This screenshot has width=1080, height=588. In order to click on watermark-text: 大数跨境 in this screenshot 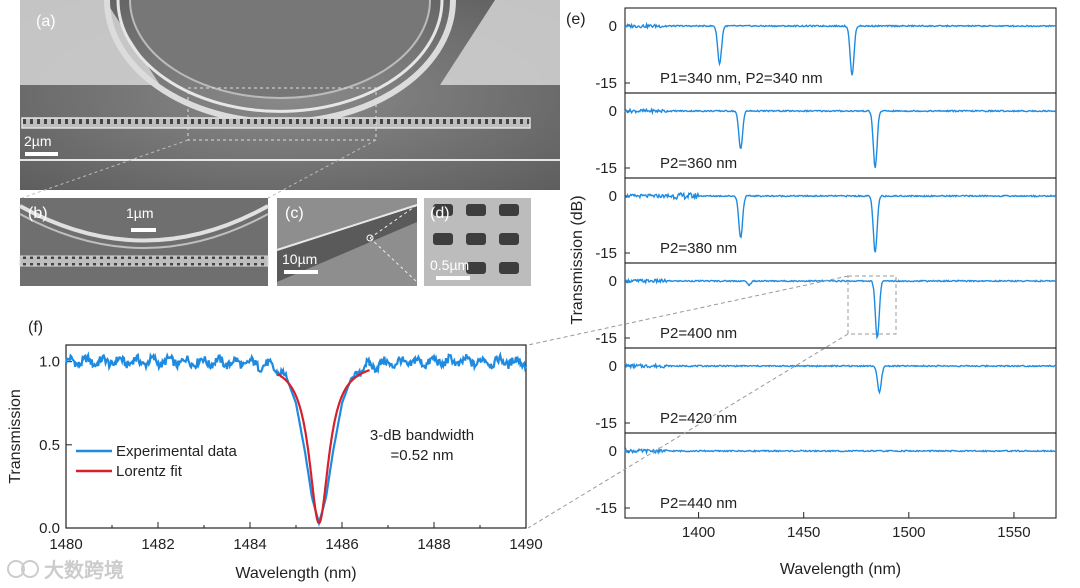, I will do `click(84, 570)`.